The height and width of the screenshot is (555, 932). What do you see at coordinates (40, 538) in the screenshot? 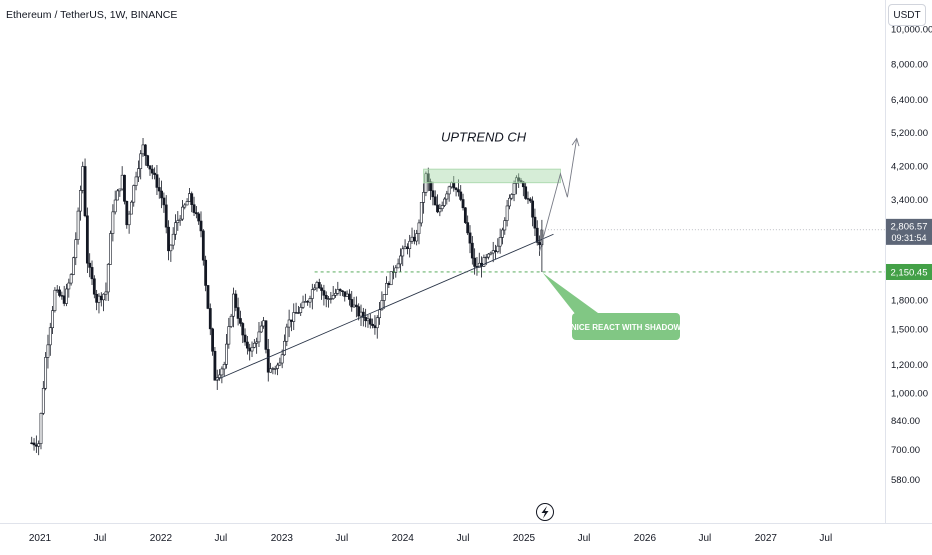
I see `time-axis-label: 2021` at bounding box center [40, 538].